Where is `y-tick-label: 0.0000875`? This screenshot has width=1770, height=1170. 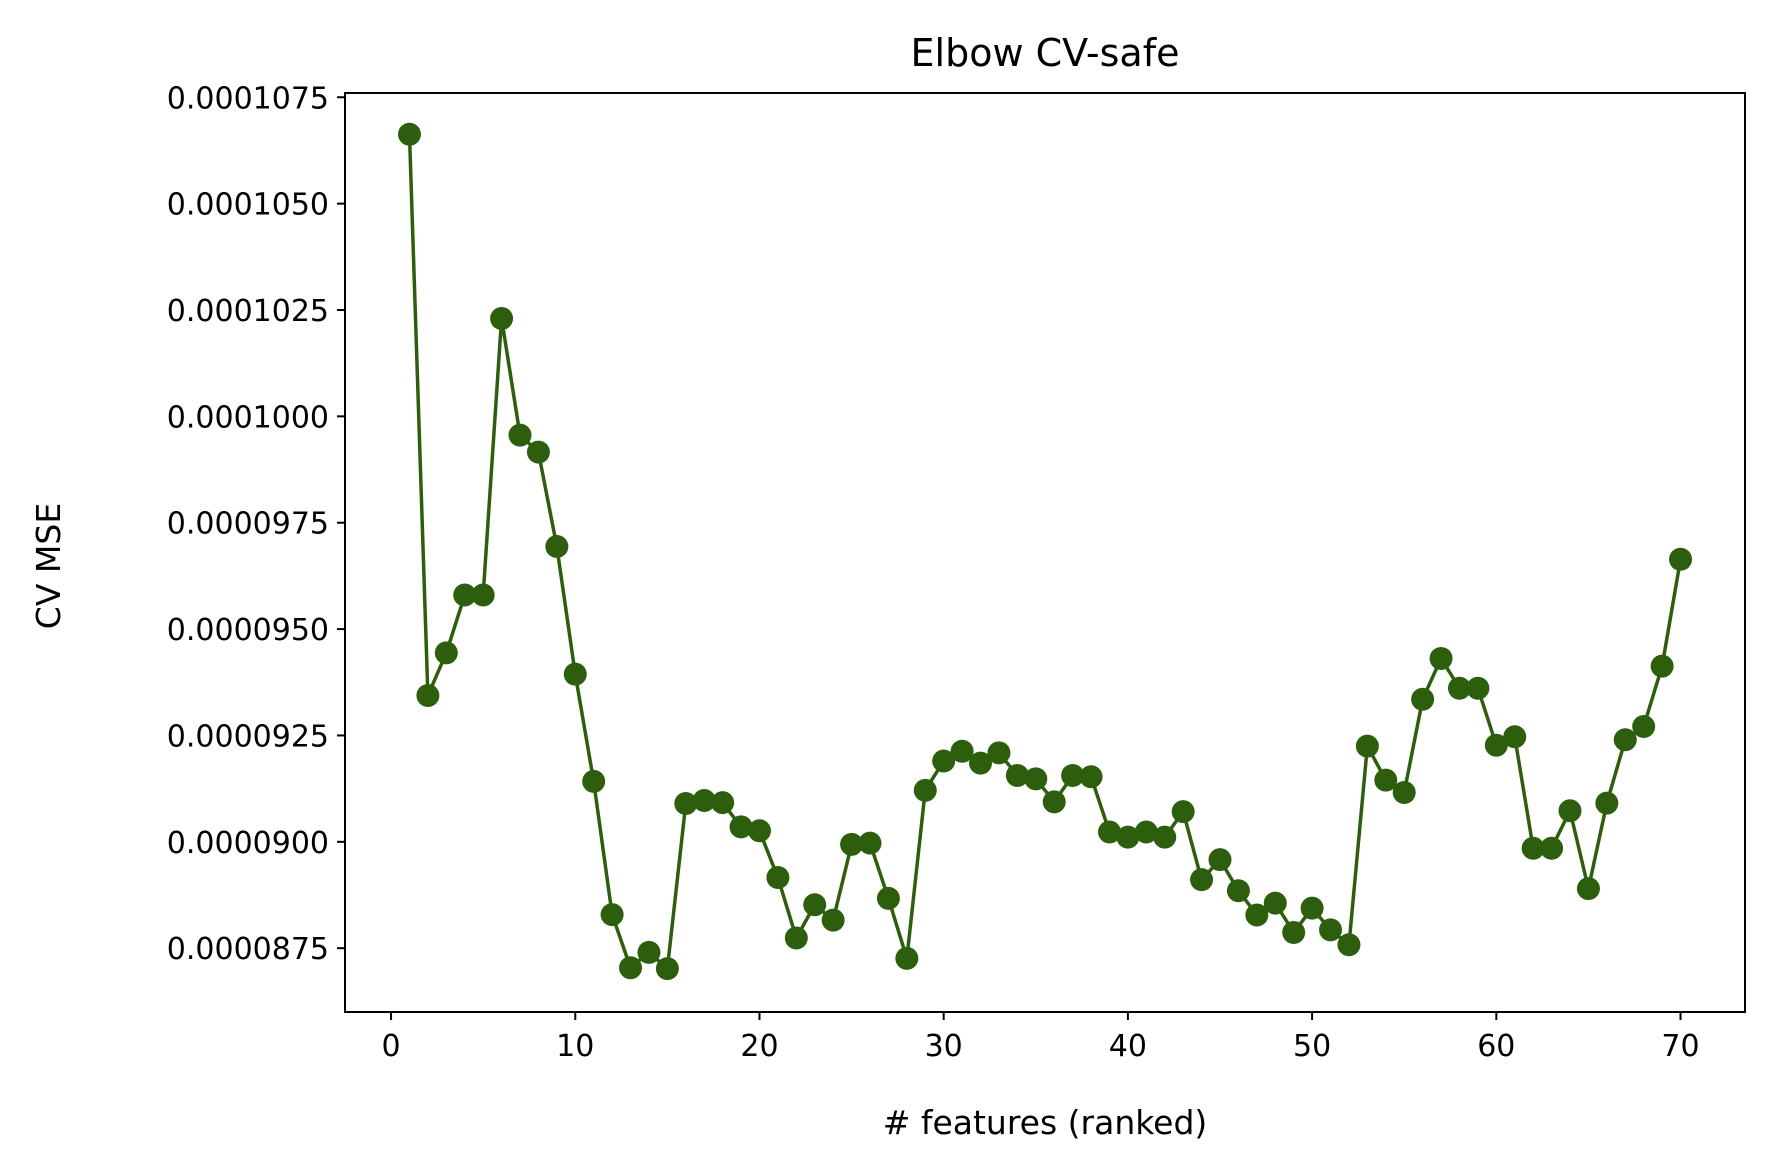 y-tick-label: 0.0000875 is located at coordinates (248, 949).